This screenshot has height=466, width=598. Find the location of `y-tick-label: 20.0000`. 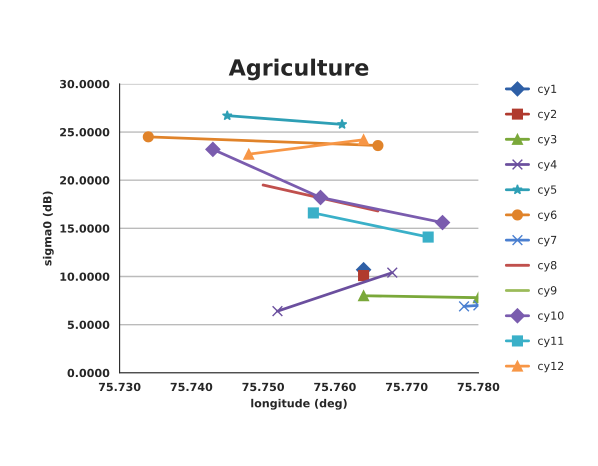

y-tick-label: 20.0000 is located at coordinates (85, 180).